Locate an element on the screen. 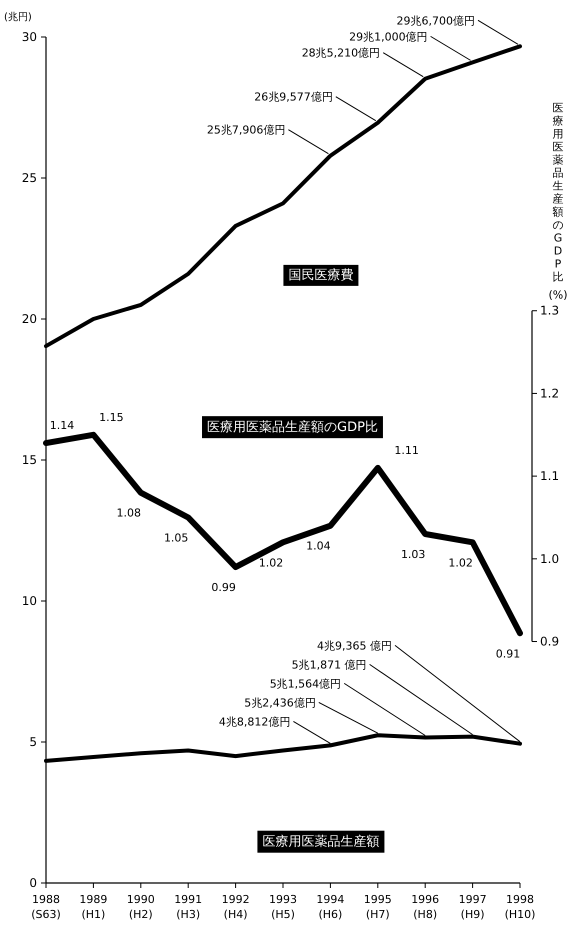 The height and width of the screenshot is (933, 572). annotation: 5兆1,564億円 is located at coordinates (306, 683).